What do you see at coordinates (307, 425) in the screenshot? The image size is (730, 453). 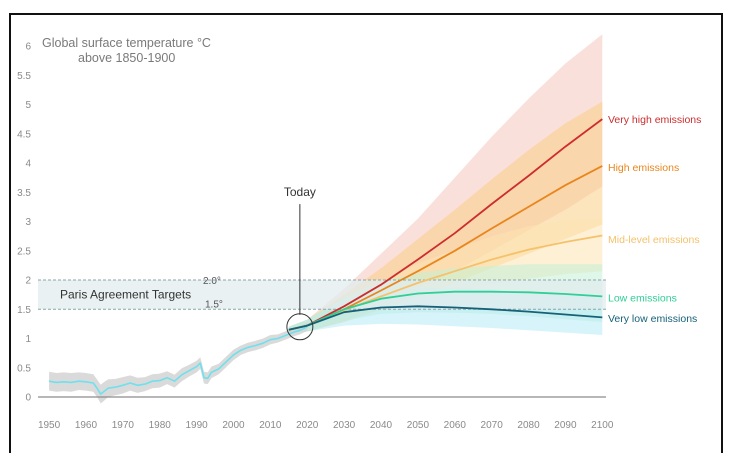 I see `x-tick-label: 2020` at bounding box center [307, 425].